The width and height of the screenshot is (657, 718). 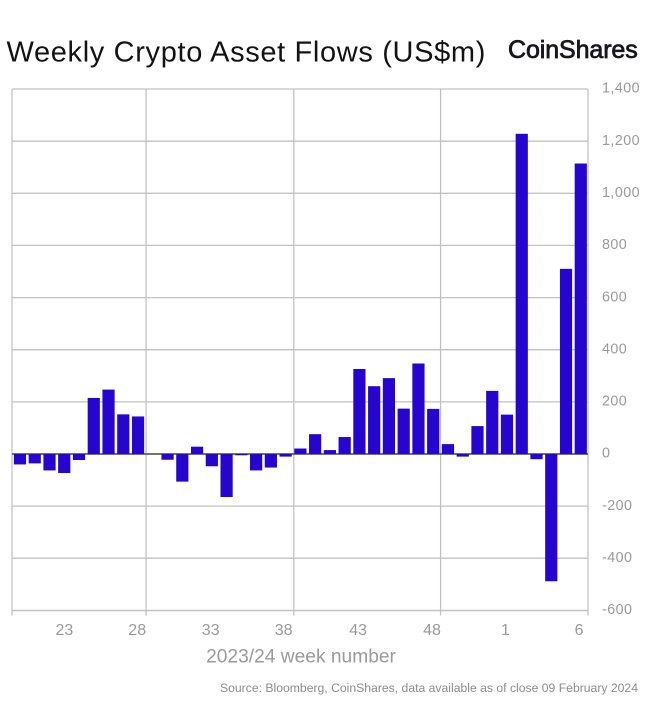 What do you see at coordinates (65, 630) in the screenshot?
I see `svg-text: 23` at bounding box center [65, 630].